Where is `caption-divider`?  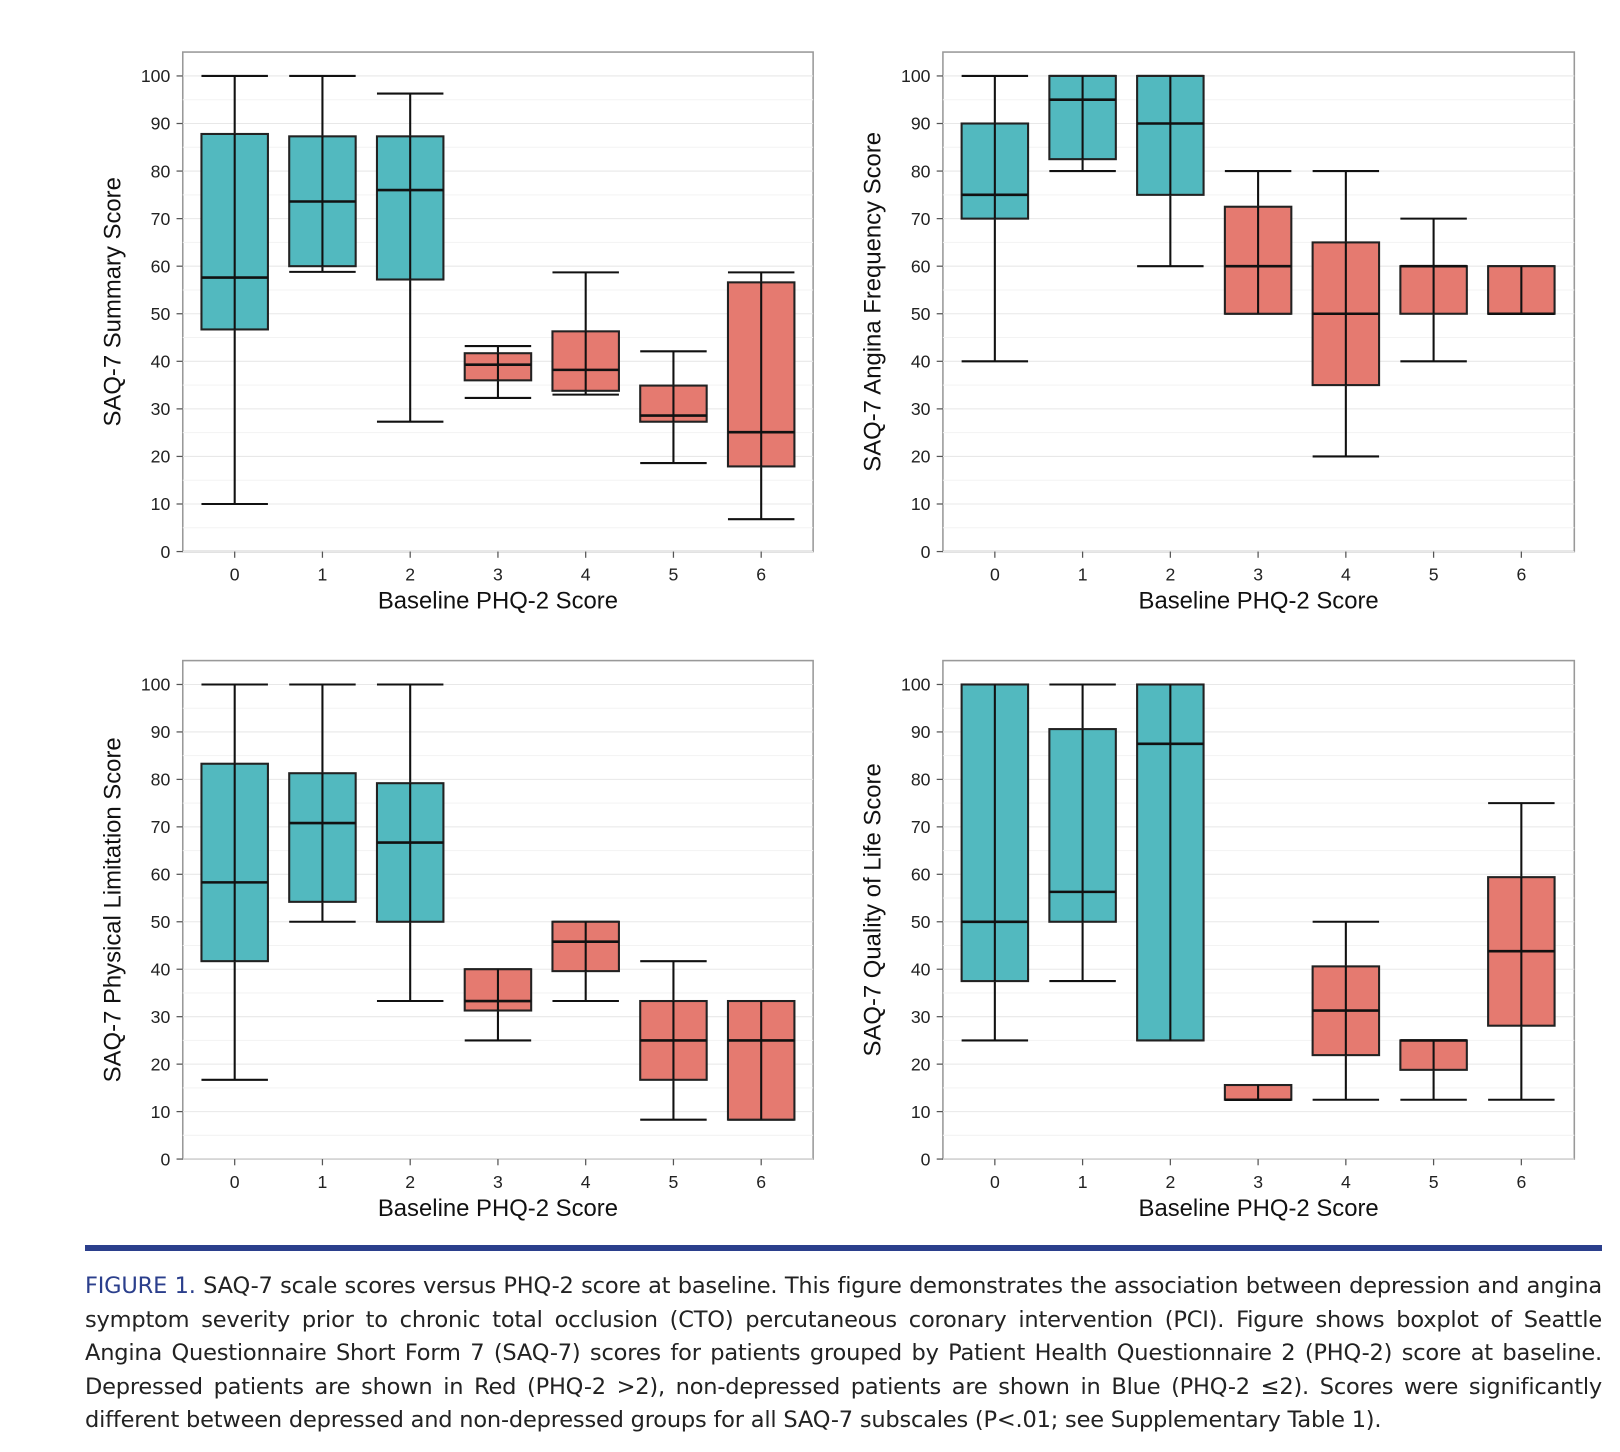 caption-divider is located at coordinates (843, 1248).